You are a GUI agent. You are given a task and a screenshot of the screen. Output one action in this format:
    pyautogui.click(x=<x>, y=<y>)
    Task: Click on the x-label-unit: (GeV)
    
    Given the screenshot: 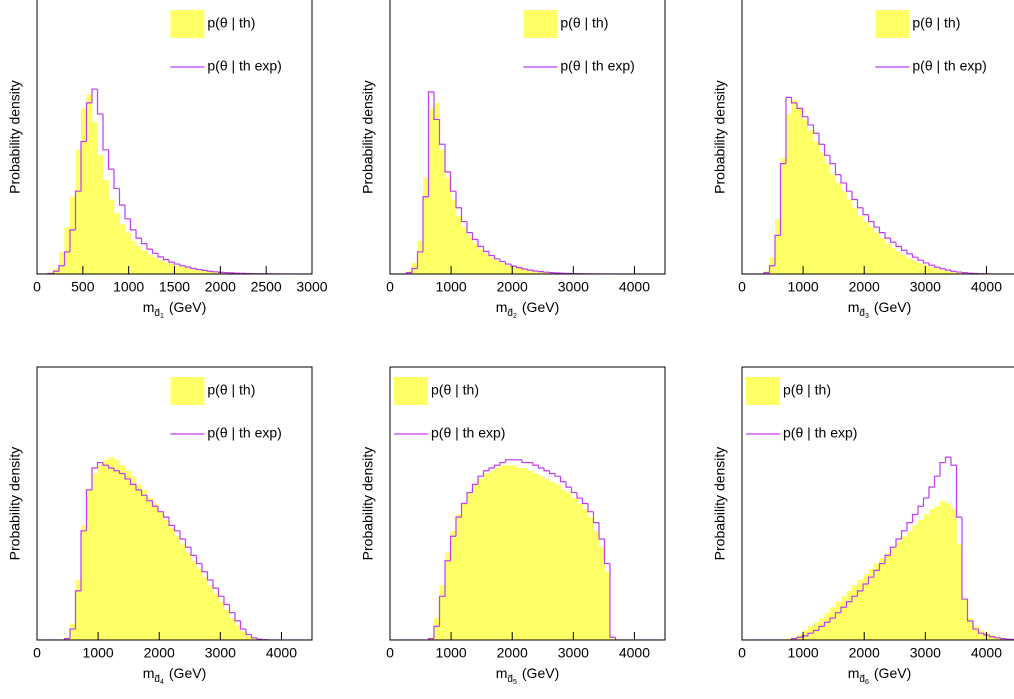 What is the action you would take?
    pyautogui.click(x=892, y=307)
    